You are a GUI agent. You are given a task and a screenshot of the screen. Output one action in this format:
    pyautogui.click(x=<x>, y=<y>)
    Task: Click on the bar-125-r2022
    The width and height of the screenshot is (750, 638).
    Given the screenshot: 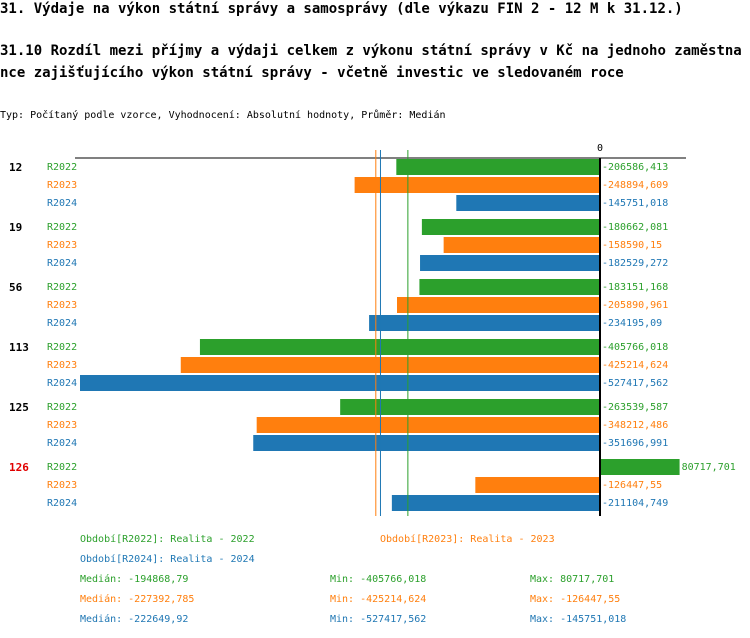 What is the action you would take?
    pyautogui.click(x=470, y=407)
    